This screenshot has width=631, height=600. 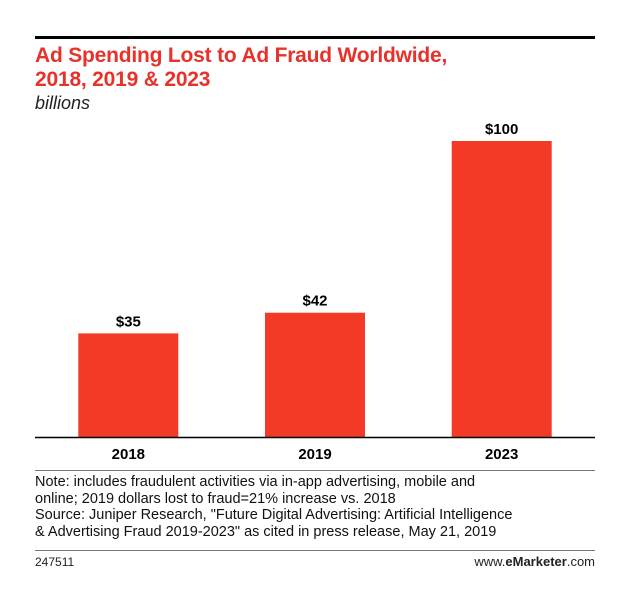 What do you see at coordinates (123, 79) in the screenshot?
I see `chart-title-line-2: 2018, 2019 & 2023` at bounding box center [123, 79].